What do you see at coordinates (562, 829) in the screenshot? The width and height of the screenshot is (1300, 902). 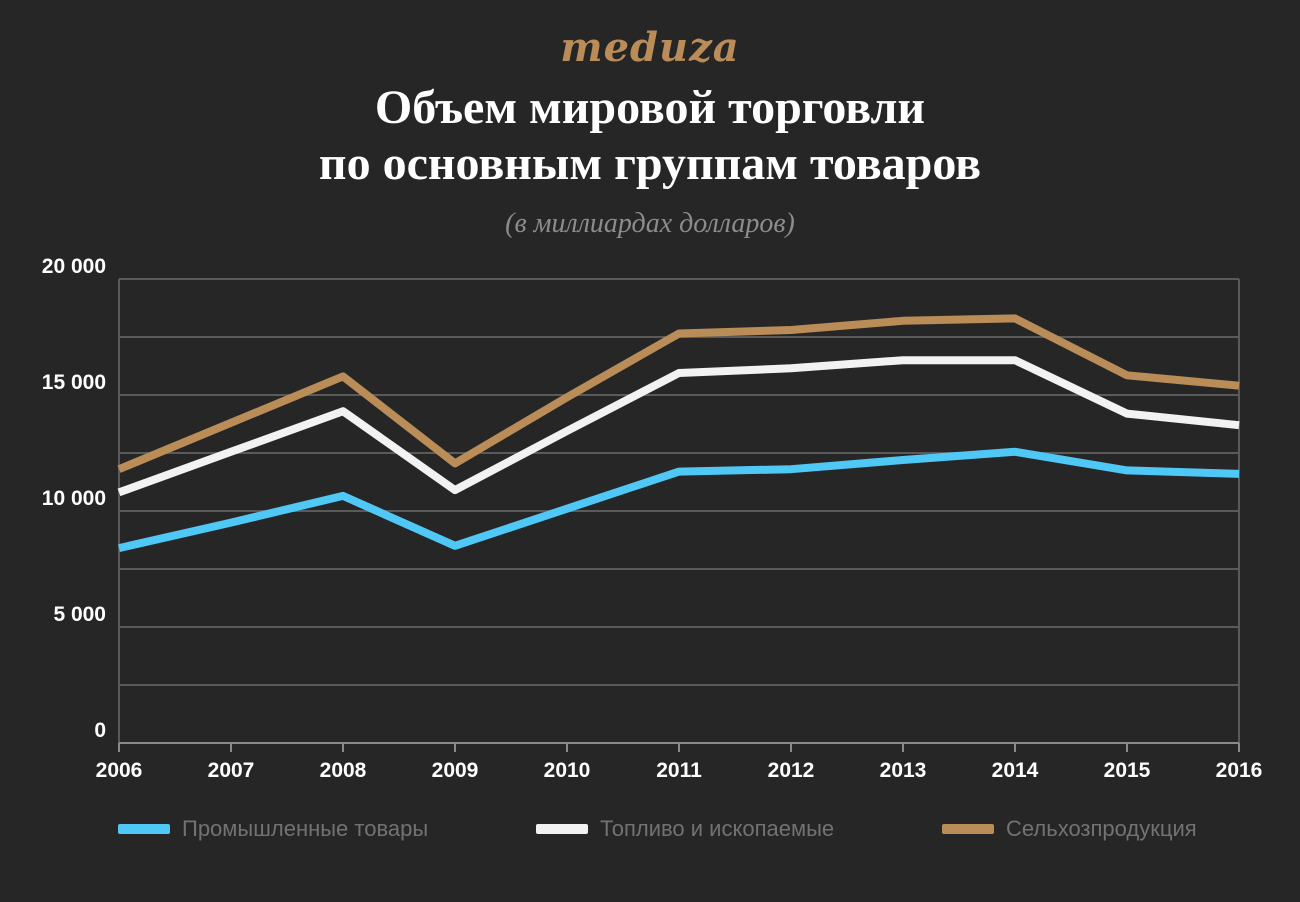 I see `legend-swatch-fuel` at bounding box center [562, 829].